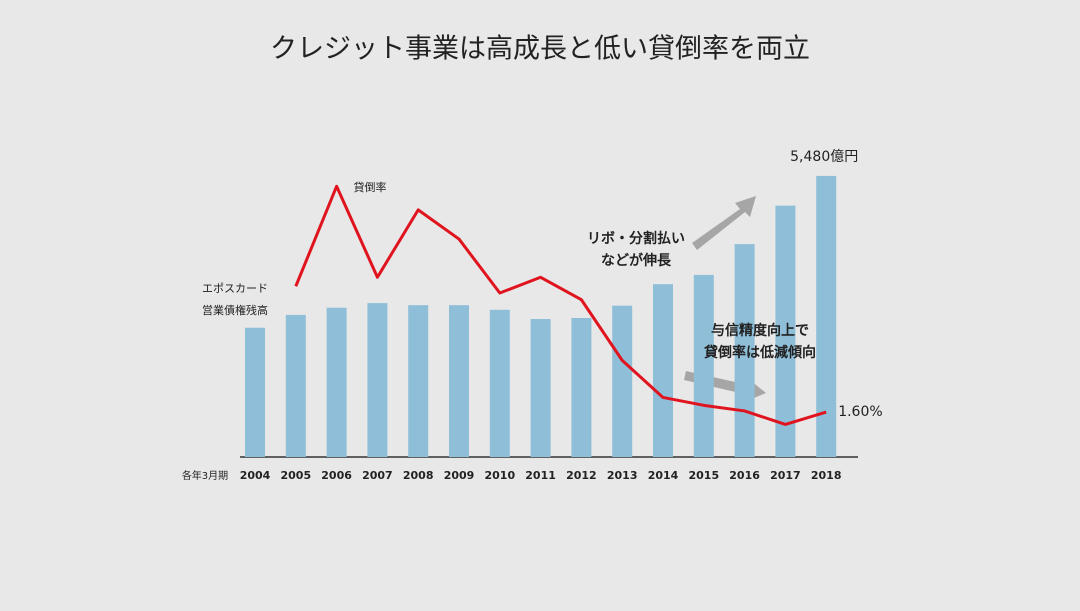  I want to click on x-tick-label: 2012, so click(581, 475).